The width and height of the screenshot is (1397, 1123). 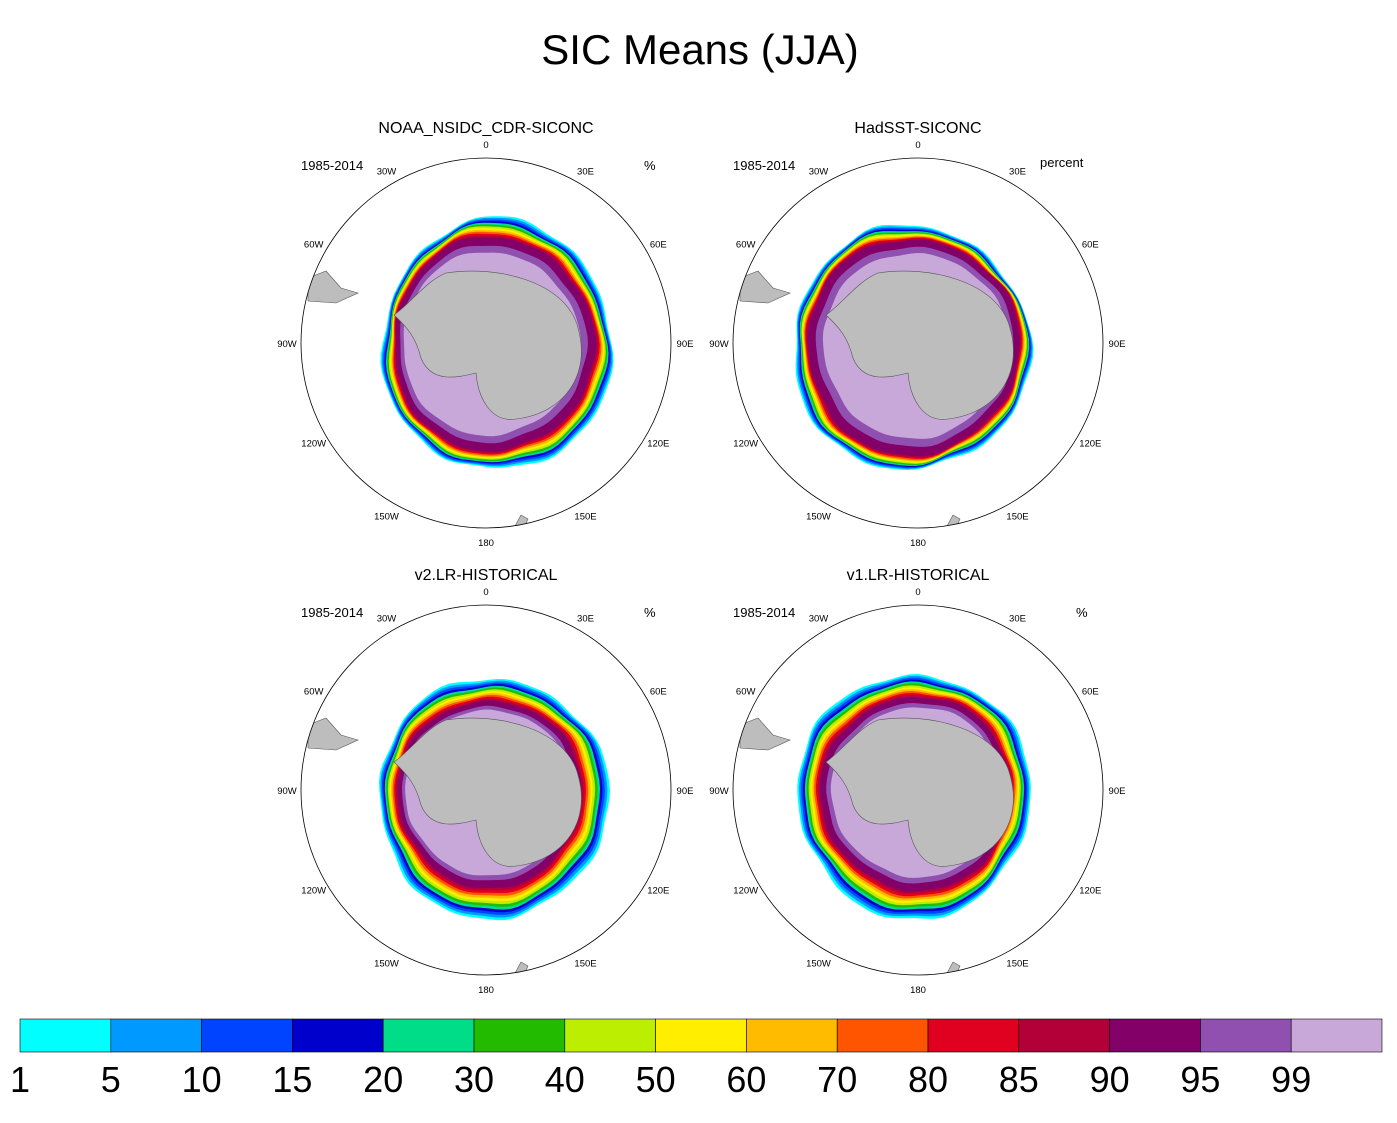 What do you see at coordinates (1200, 1079) in the screenshot?
I see `colorbar-tick-label: 95` at bounding box center [1200, 1079].